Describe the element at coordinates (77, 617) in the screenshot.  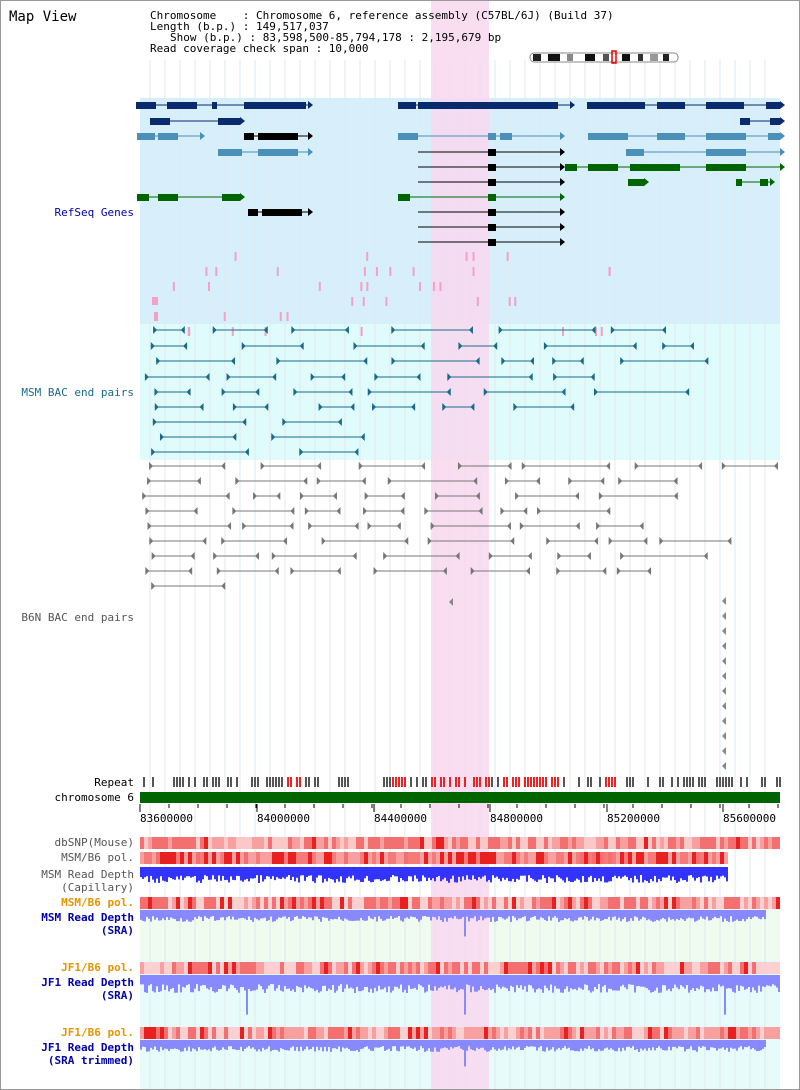
I see `track-label-b6n-bac: B6N BAC end pairs` at that location.